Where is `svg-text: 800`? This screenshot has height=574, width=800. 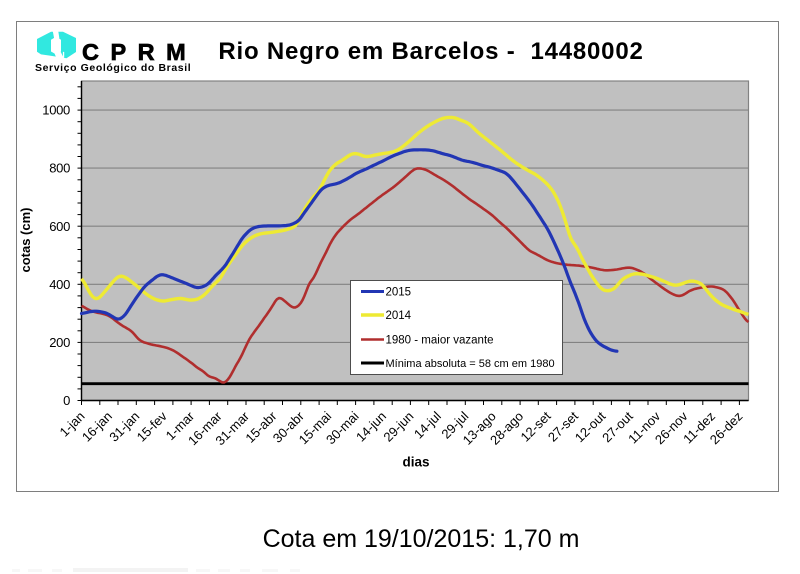 svg-text: 800 is located at coordinates (59, 168).